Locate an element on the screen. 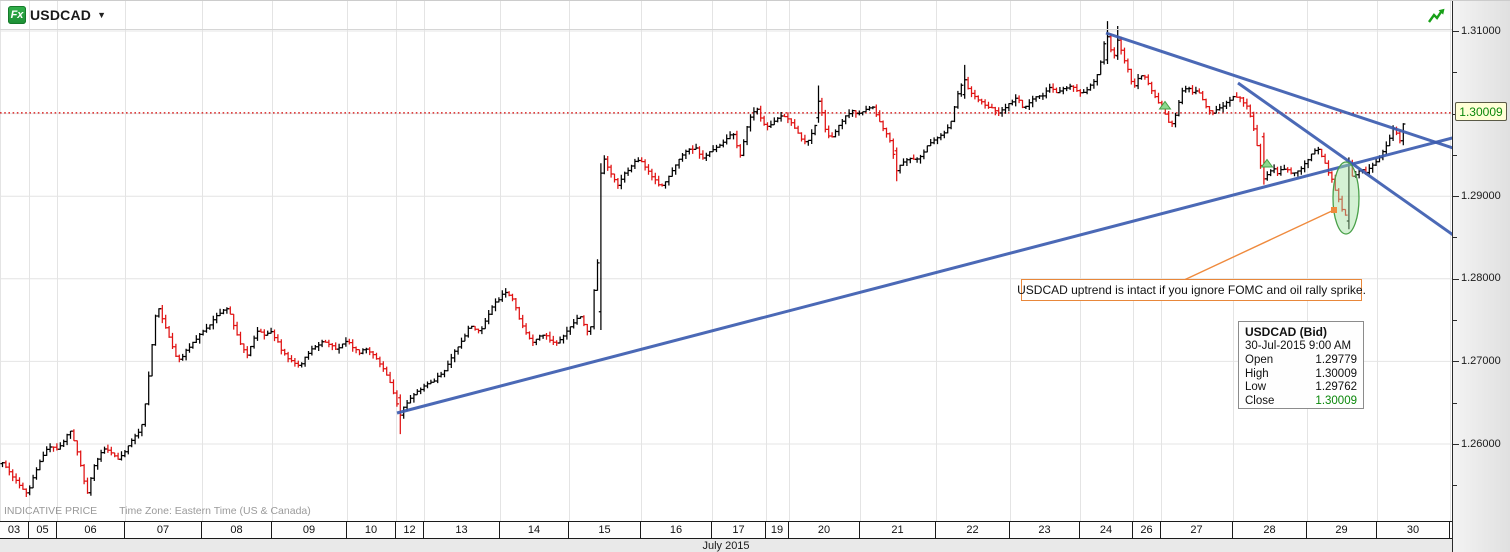 The width and height of the screenshot is (1510, 552). axis-price-label: 1.31000 is located at coordinates (1481, 31).